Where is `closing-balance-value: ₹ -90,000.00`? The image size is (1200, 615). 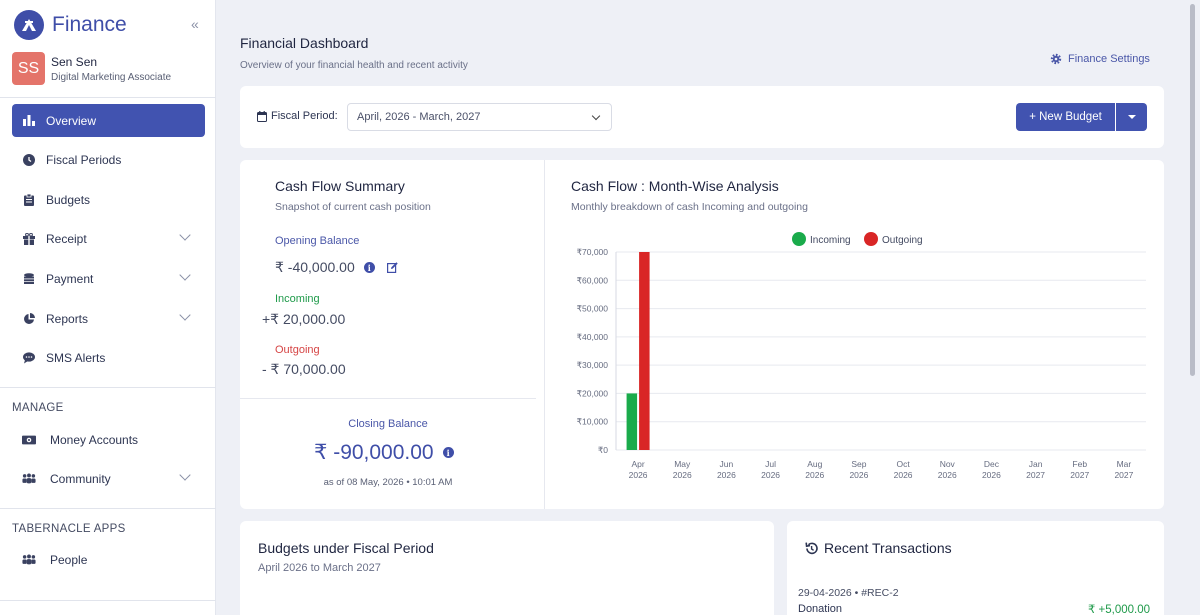
closing-balance-value: ₹ -90,000.00 is located at coordinates (374, 452).